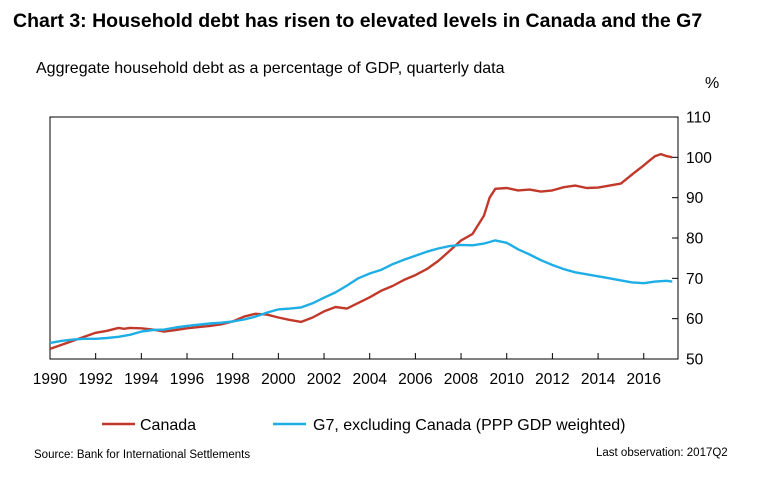 The height and width of the screenshot is (480, 774). What do you see at coordinates (168, 425) in the screenshot?
I see `legend-canada-label: Canada` at bounding box center [168, 425].